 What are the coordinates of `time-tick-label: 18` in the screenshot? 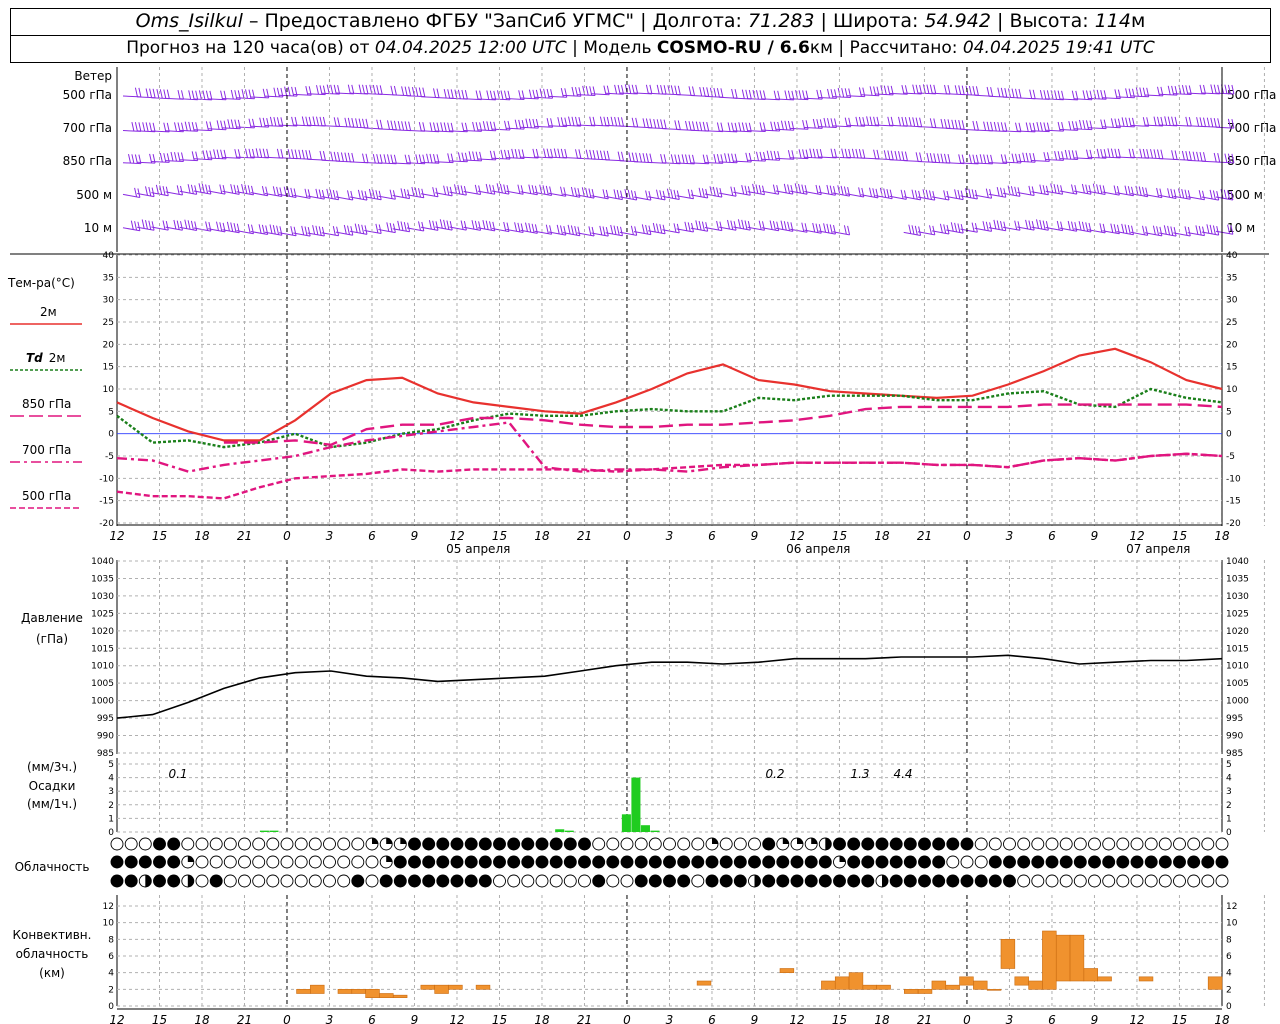 It's located at (542, 536).